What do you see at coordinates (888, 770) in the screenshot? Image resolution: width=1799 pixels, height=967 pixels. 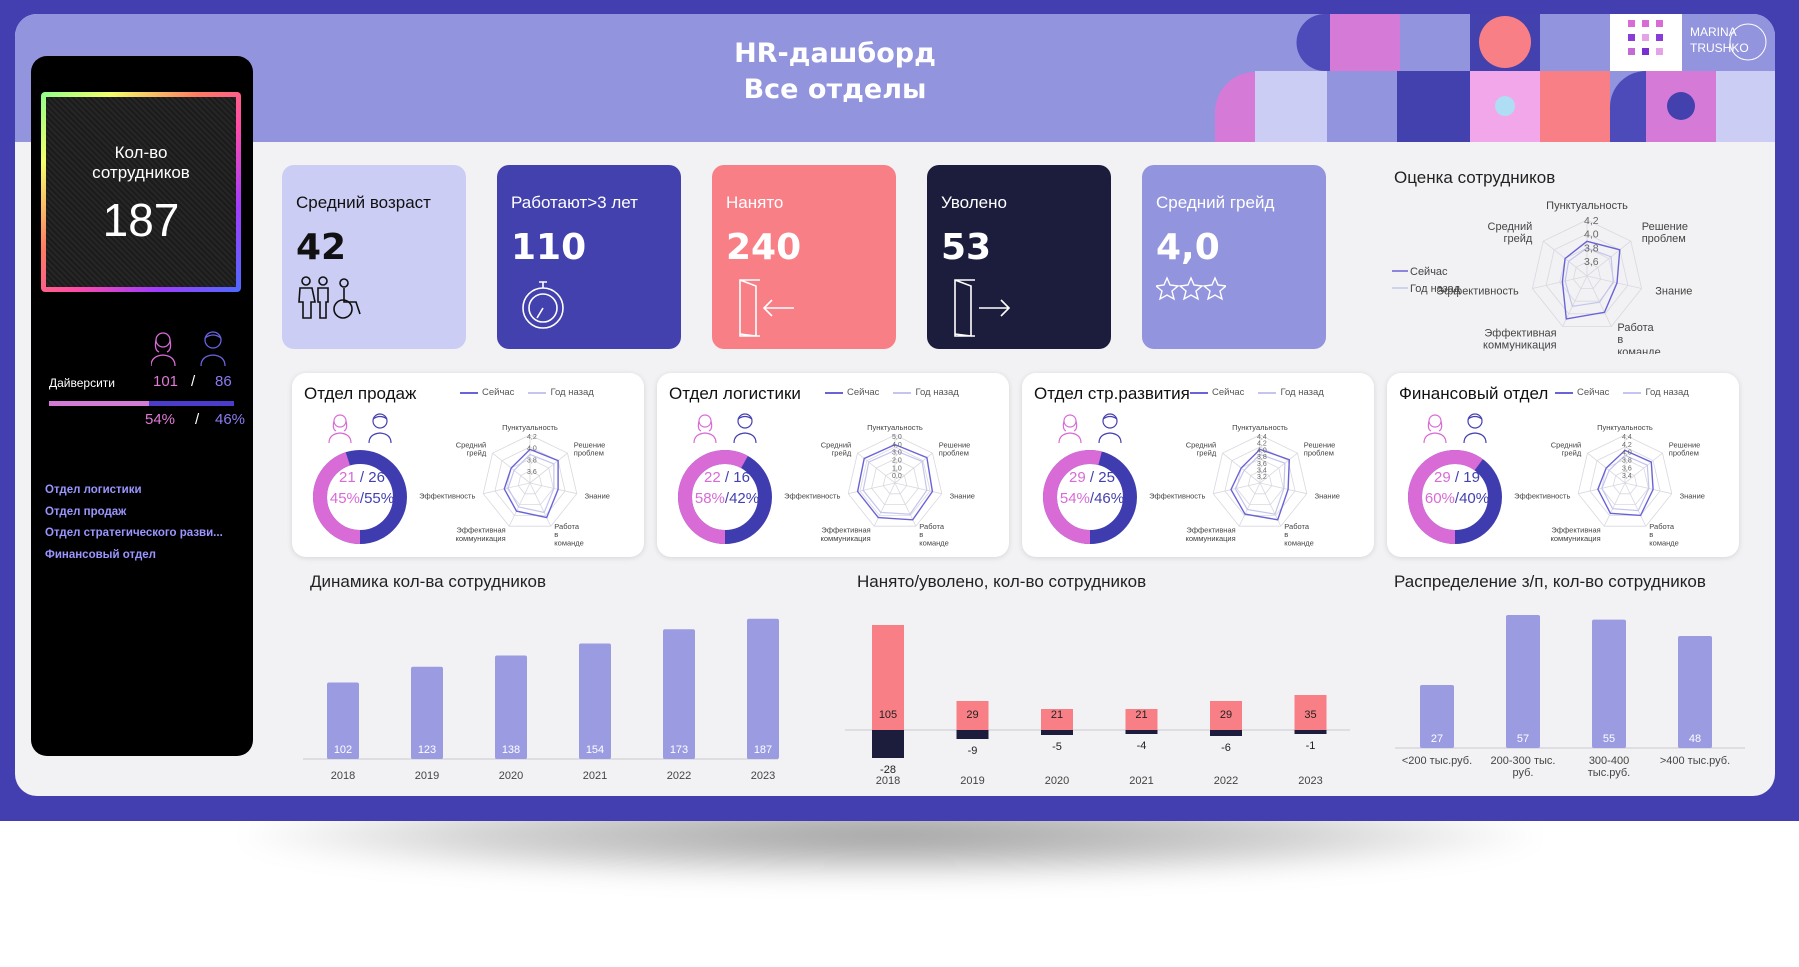 I see `data-label: -28` at bounding box center [888, 770].